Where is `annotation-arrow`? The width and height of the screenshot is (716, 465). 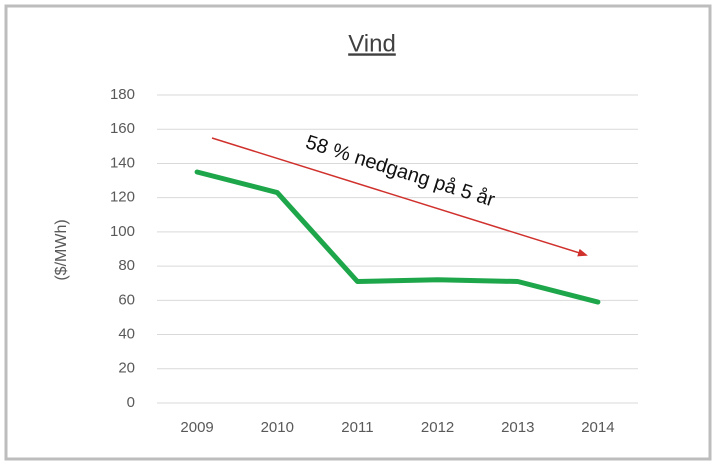 annotation-arrow is located at coordinates (399, 197).